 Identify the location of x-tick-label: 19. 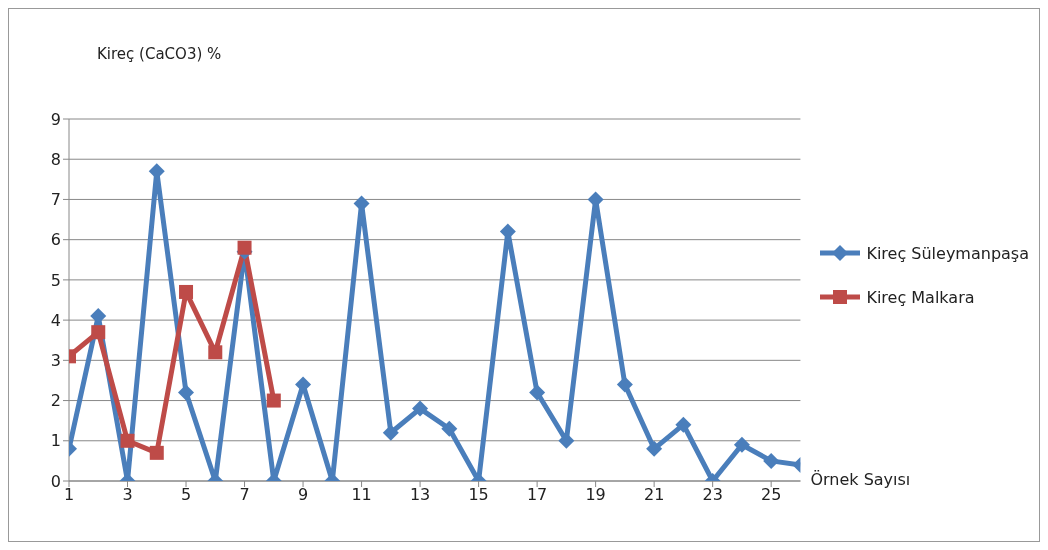
(595, 495).